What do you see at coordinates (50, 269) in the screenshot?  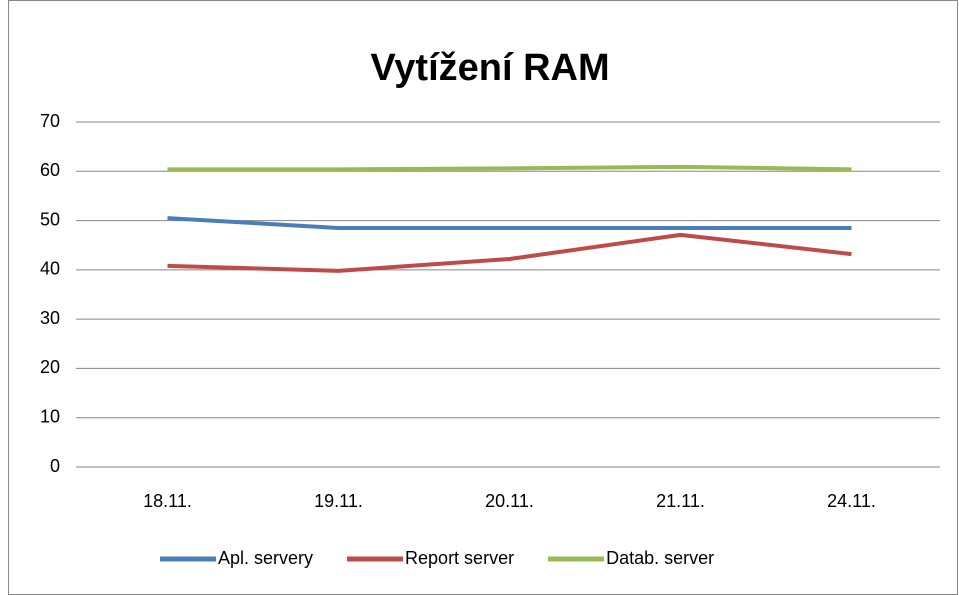 I see `y-tick-label: 40` at bounding box center [50, 269].